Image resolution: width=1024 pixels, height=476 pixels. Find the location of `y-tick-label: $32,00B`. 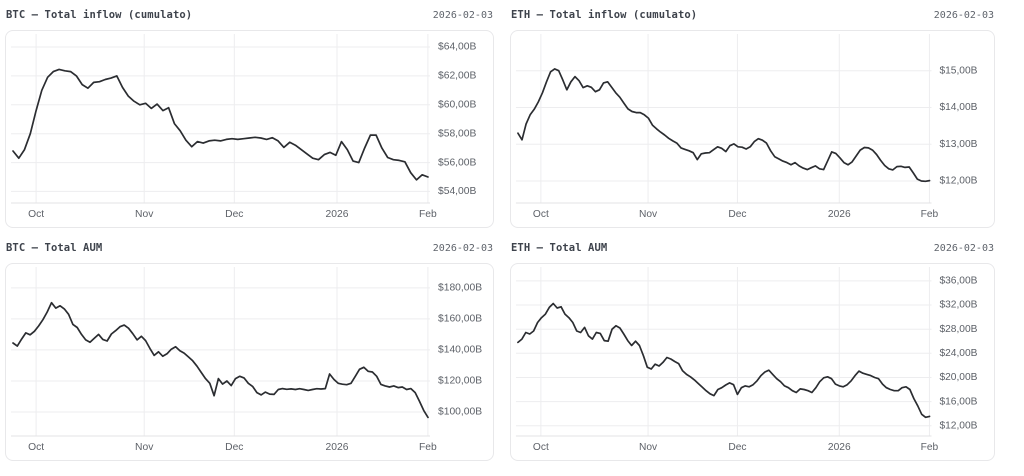

y-tick-label: $32,00B is located at coordinates (958, 305).